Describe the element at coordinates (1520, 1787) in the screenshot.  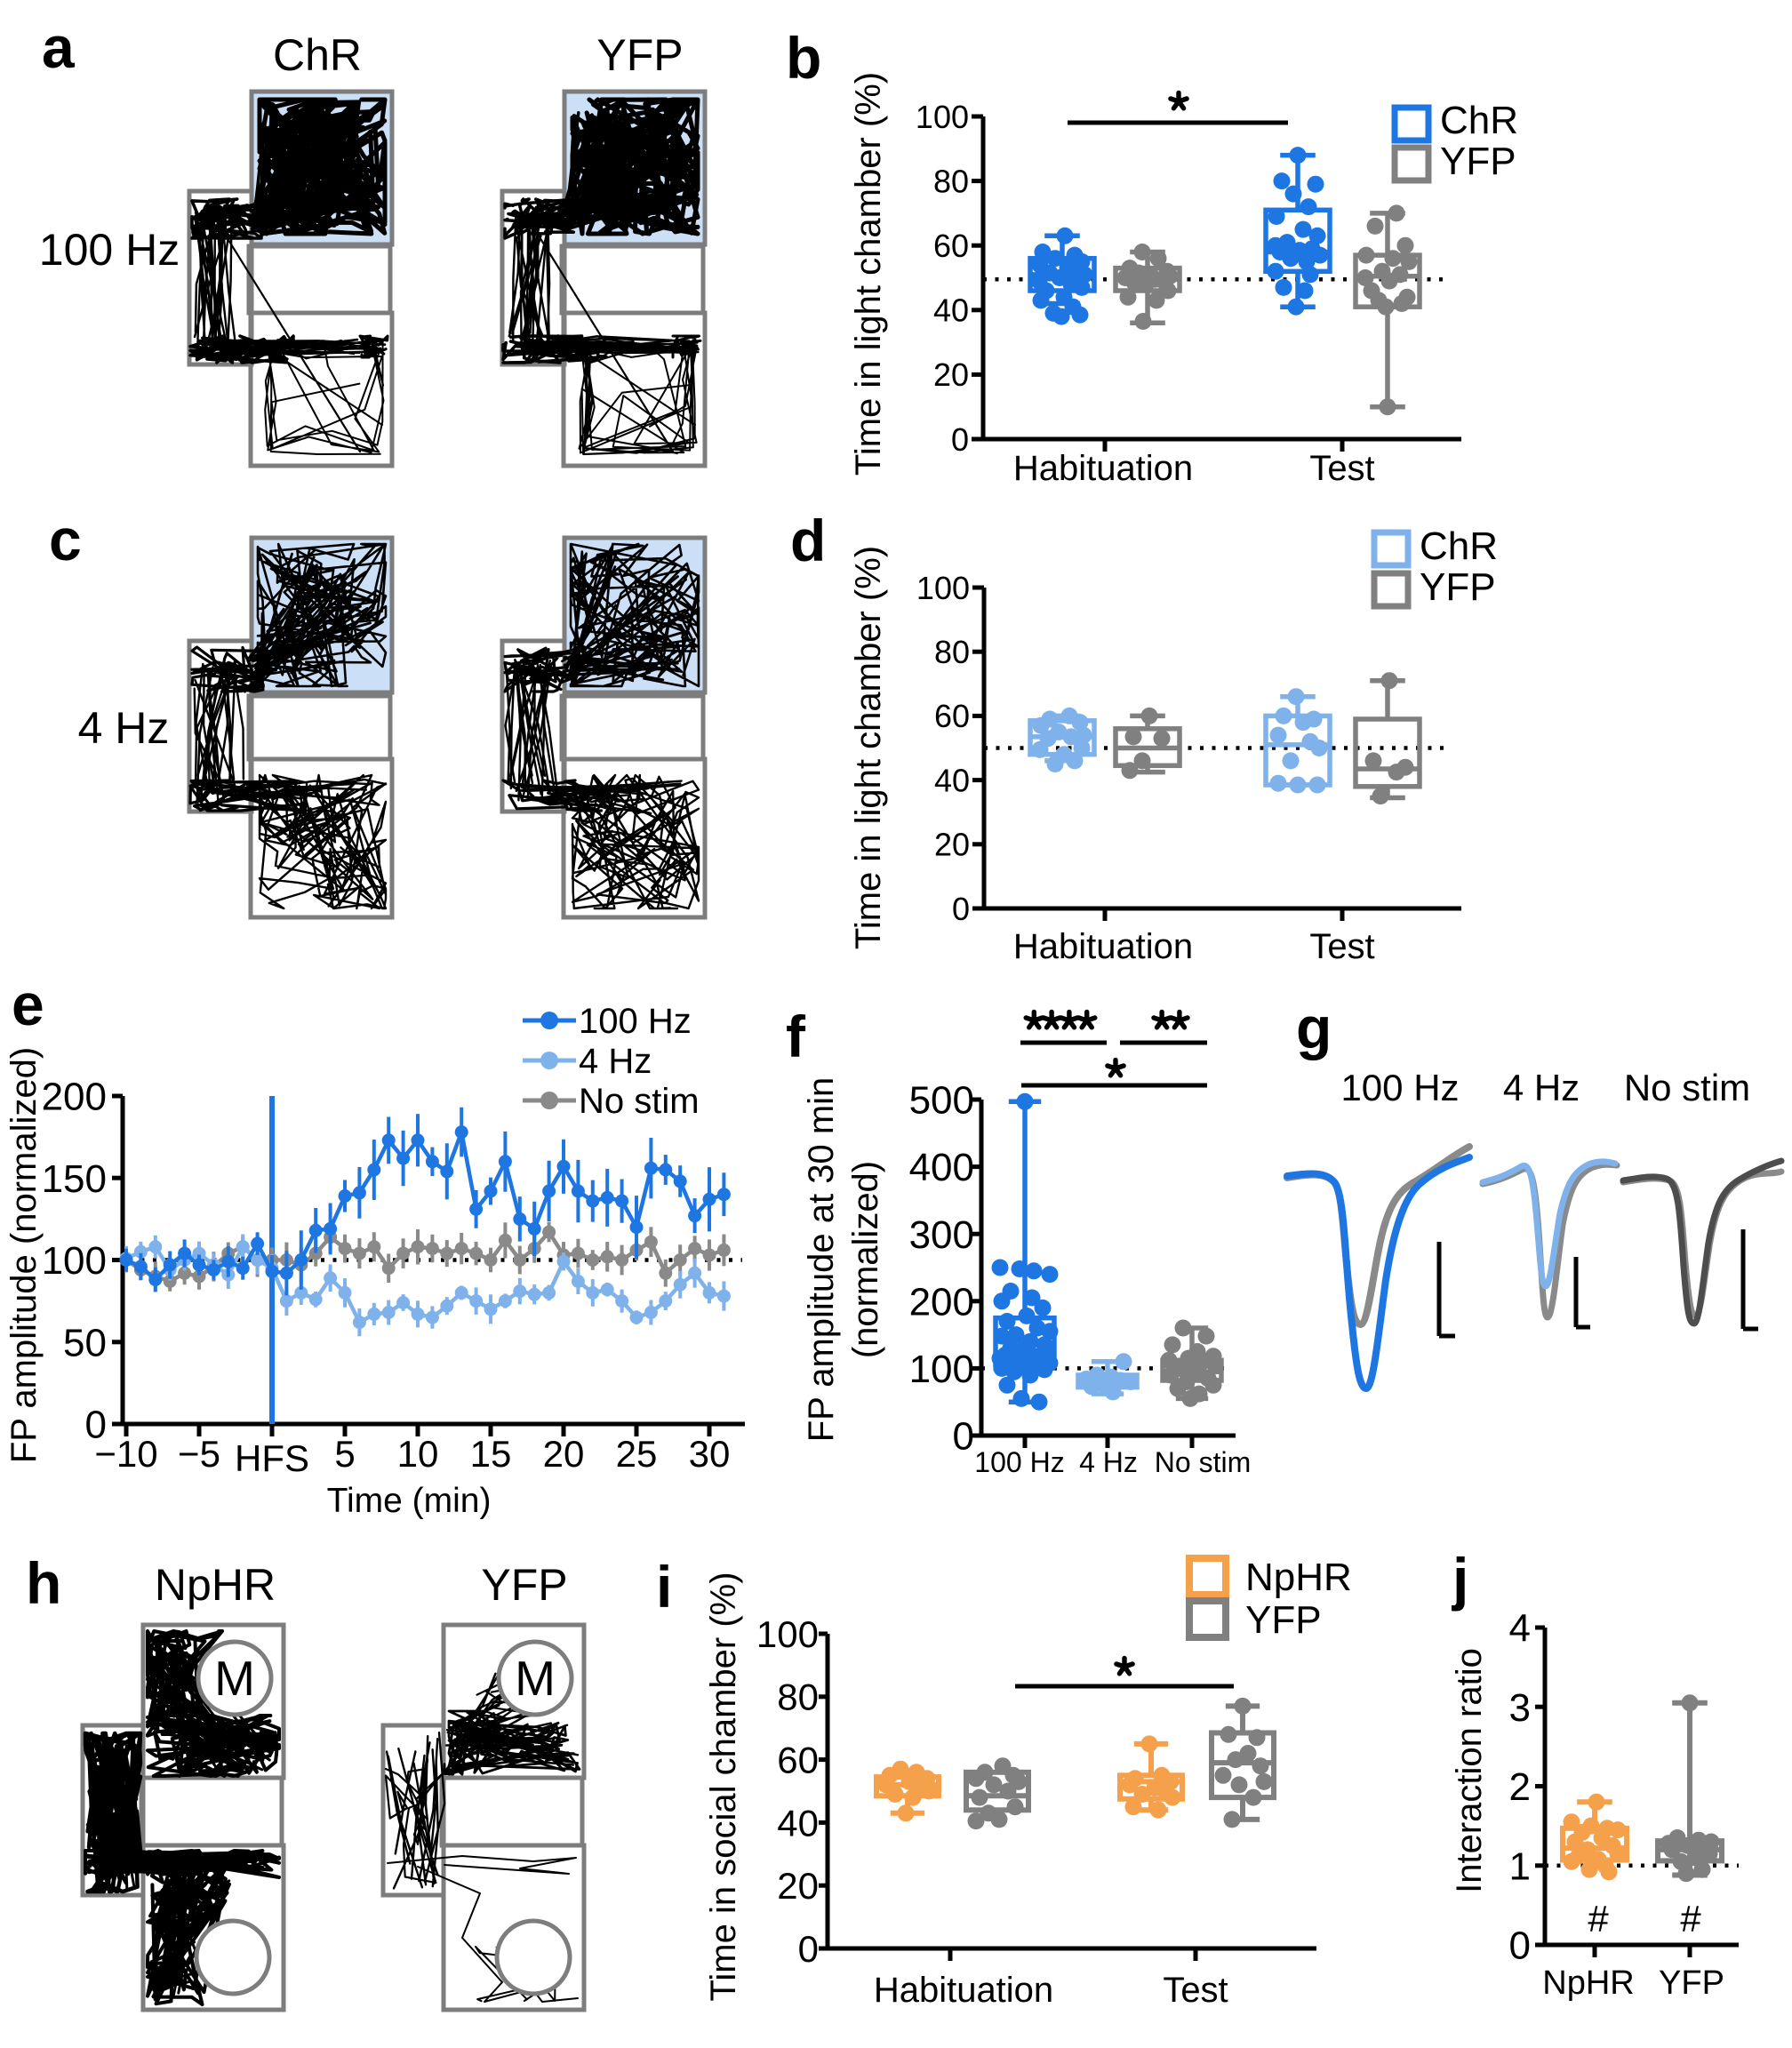
I see `svg-text: 2` at that location.